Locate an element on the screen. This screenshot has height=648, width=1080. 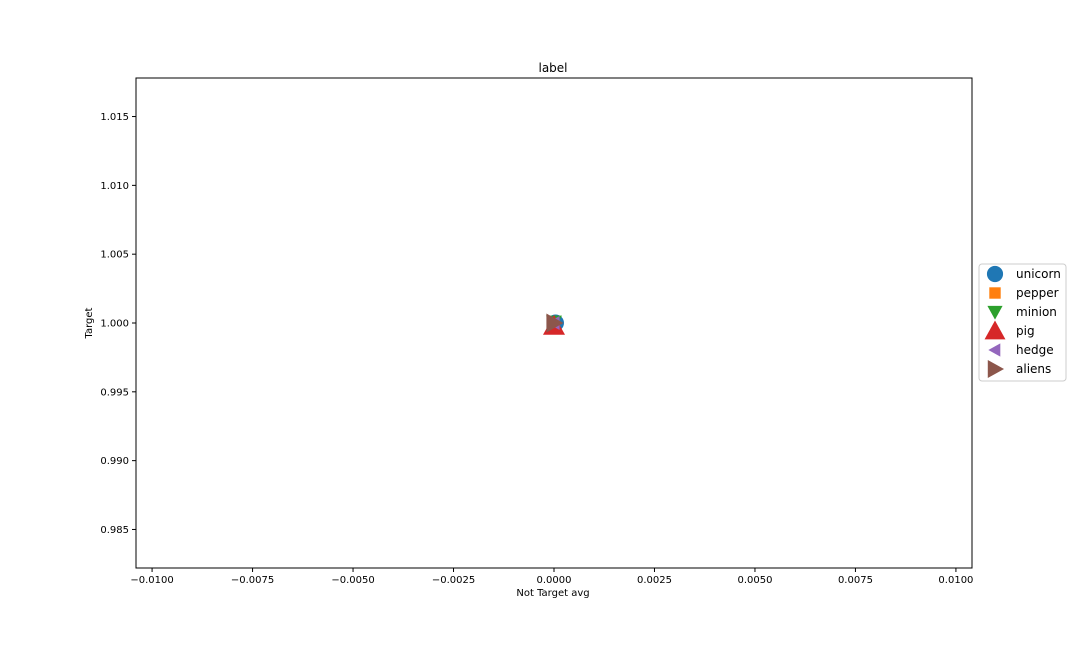
legend-marker-unicorn is located at coordinates (995, 274).